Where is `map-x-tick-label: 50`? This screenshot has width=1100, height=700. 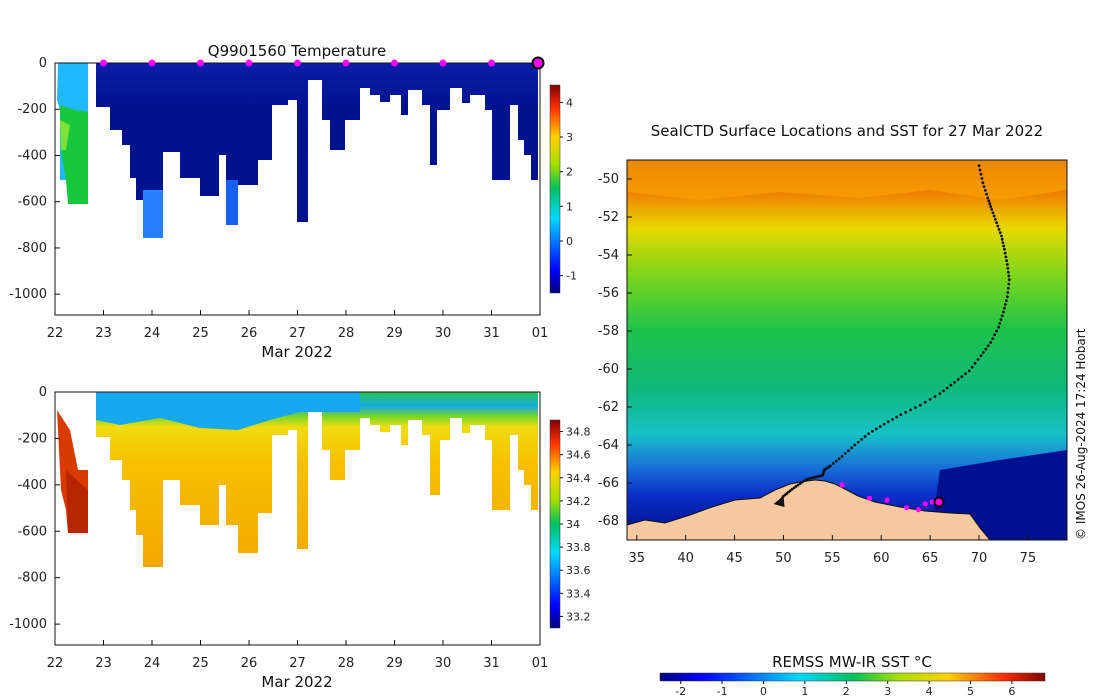 map-x-tick-label: 50 is located at coordinates (783, 558).